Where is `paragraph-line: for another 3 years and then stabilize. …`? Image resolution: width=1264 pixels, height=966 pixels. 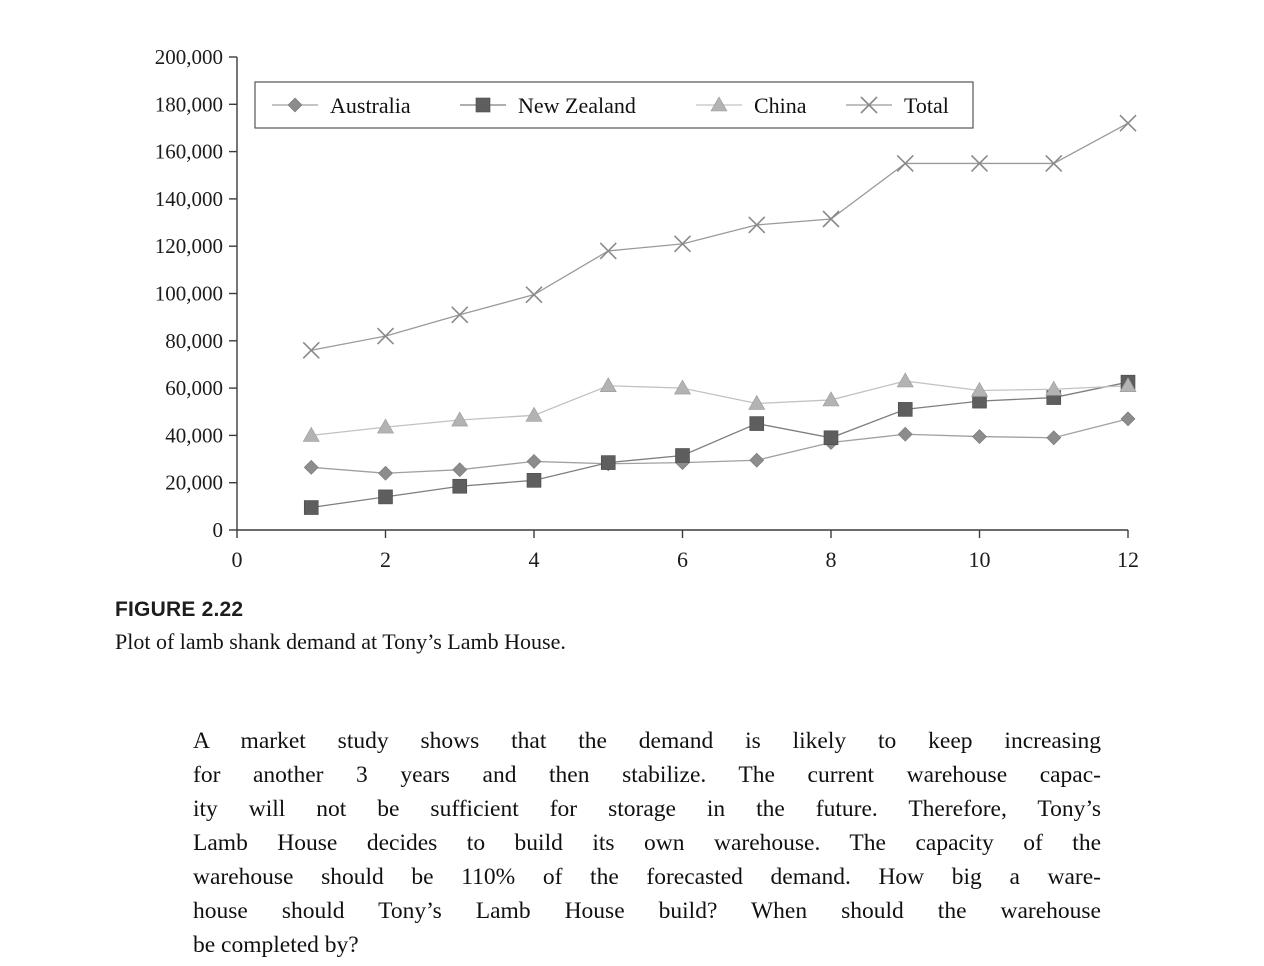
paragraph-line: for another 3 years and then stabilize. … is located at coordinates (647, 775).